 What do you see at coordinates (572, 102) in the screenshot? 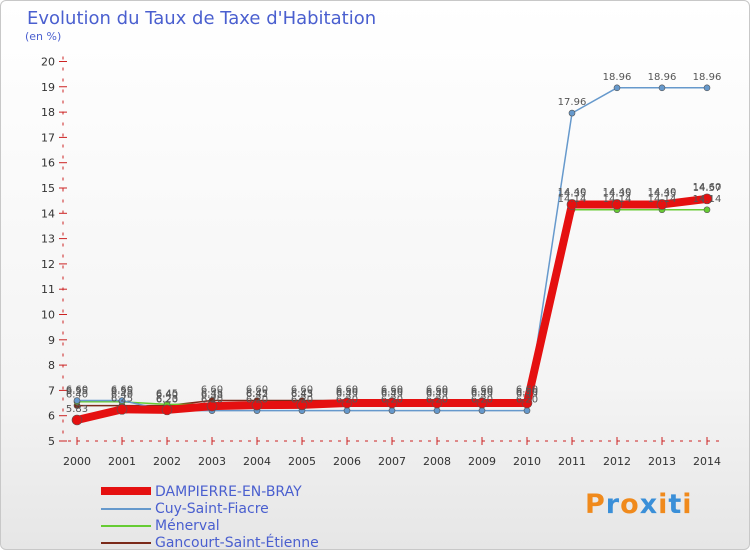
I see `data-label: 17.96` at bounding box center [572, 102].